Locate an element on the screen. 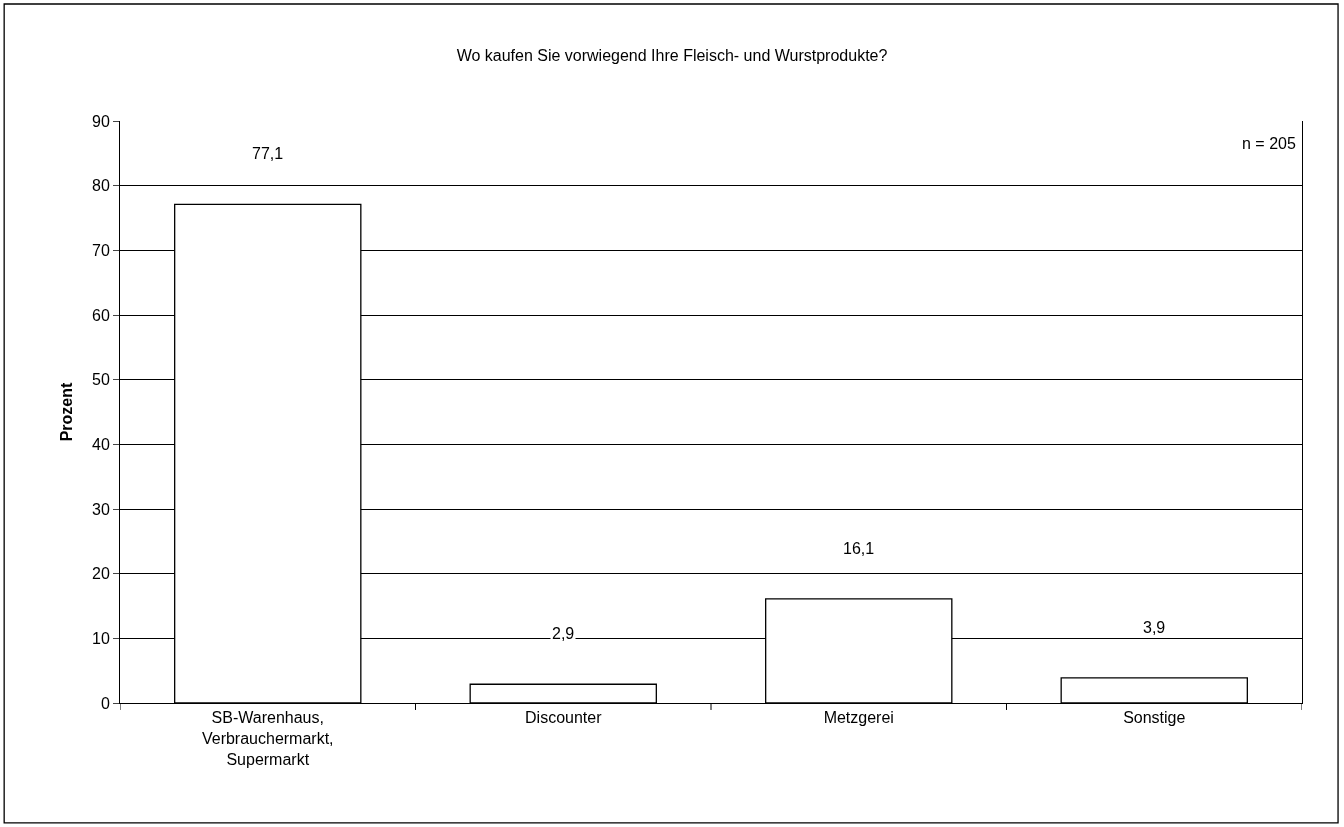  y-tick-label: 30 is located at coordinates (101, 509).